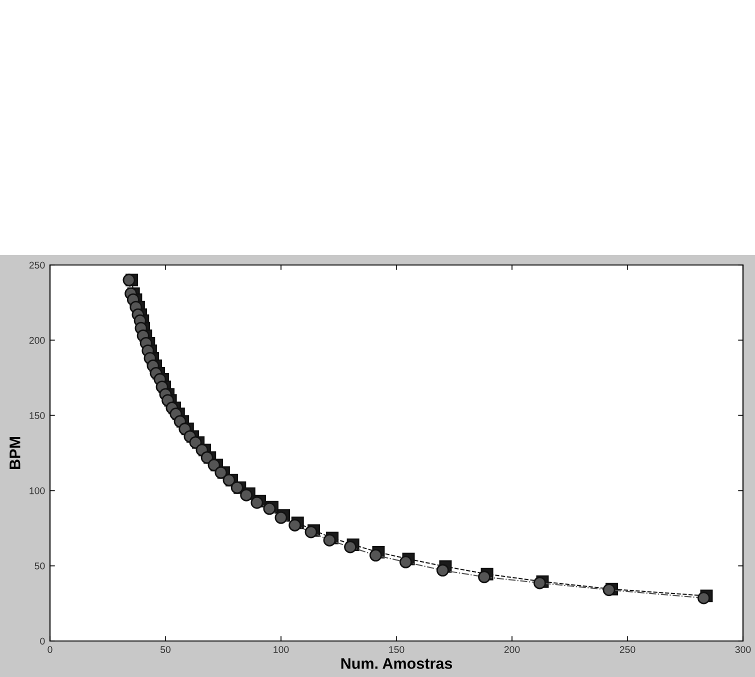 This screenshot has height=677, width=755. Describe the element at coordinates (42, 641) in the screenshot. I see `y-tick-label: 0` at that location.